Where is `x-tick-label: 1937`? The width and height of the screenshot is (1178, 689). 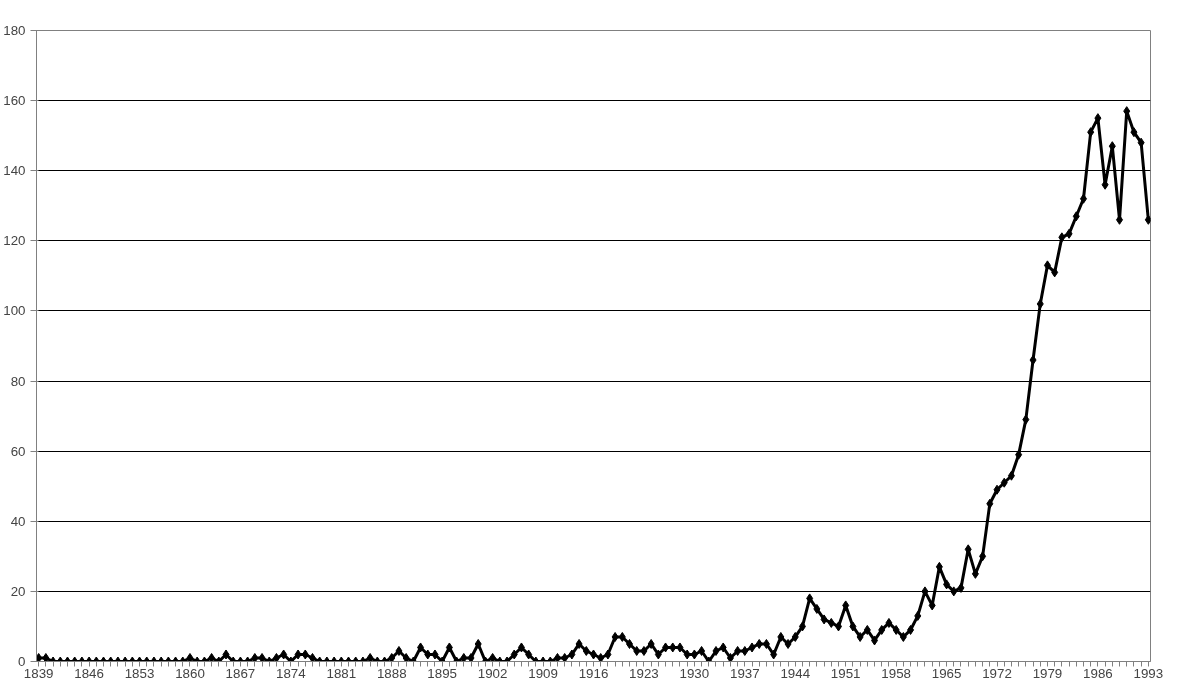
x-tick-label: 1937 is located at coordinates (744, 673).